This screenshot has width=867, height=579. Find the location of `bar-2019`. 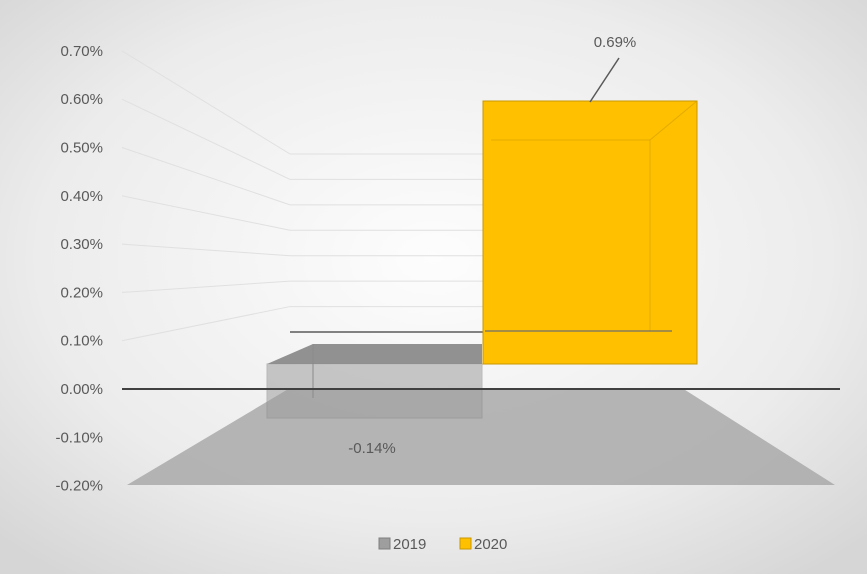

bar-2019 is located at coordinates (374, 381).